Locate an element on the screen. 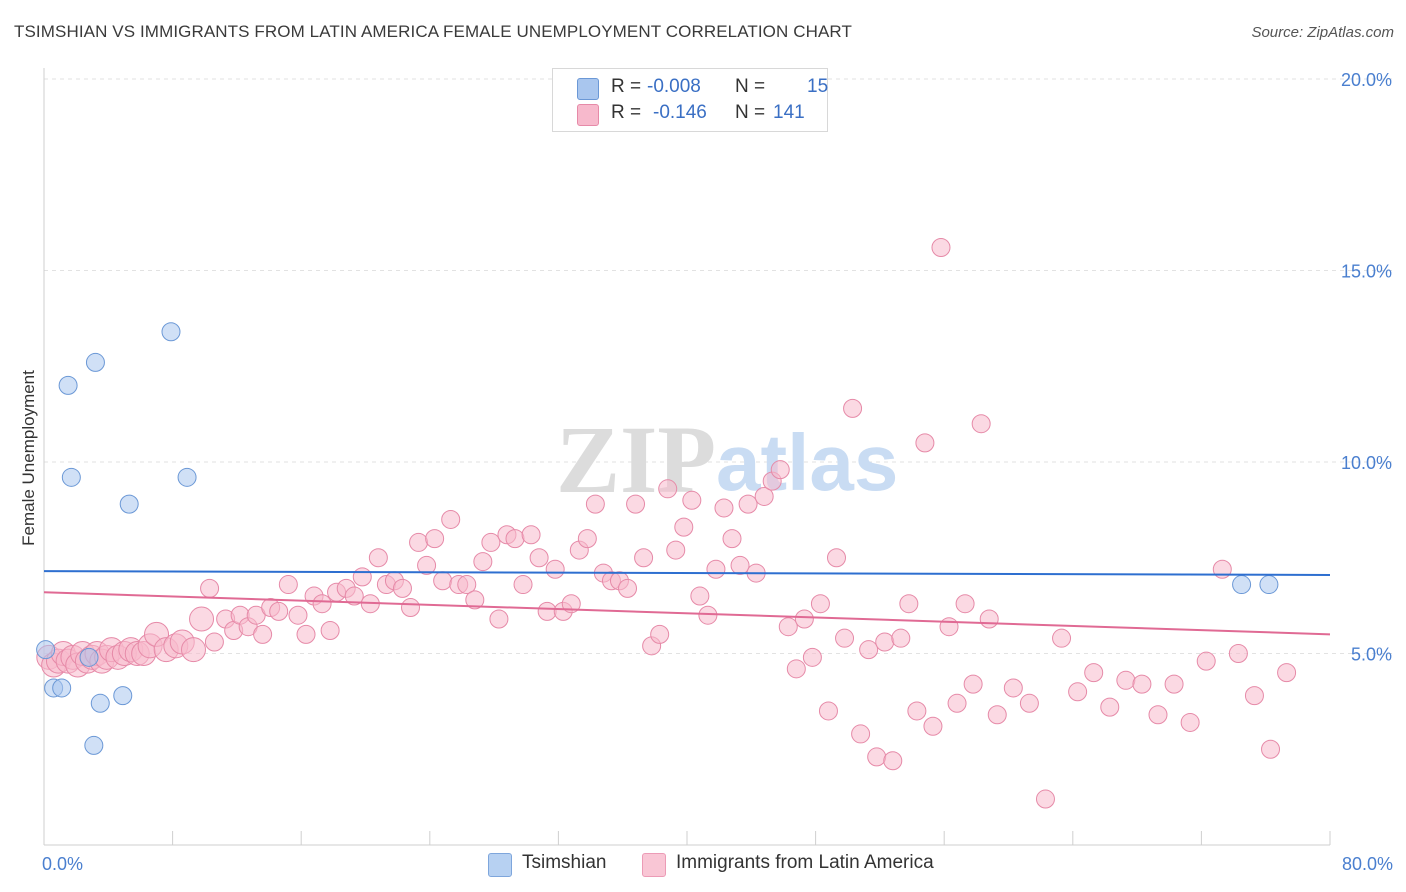 This screenshot has width=1406, height=892. y-tick-label: 15.0% is located at coordinates (1366, 272).